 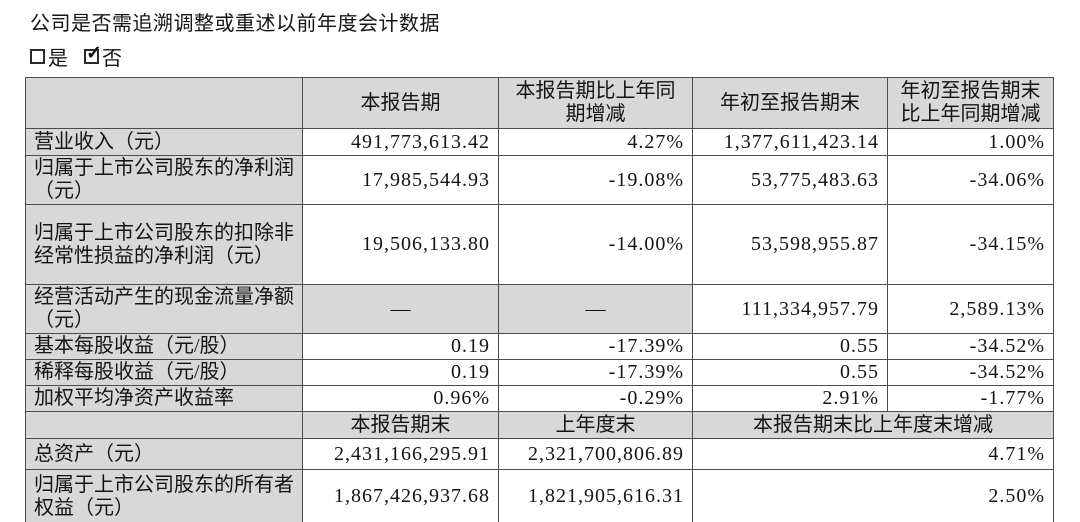 I want to click on option-no-label: 否, so click(x=112, y=59).